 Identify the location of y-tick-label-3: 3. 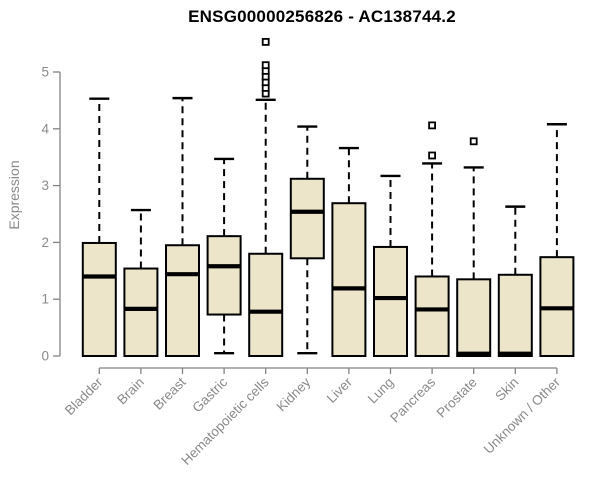
(45, 185).